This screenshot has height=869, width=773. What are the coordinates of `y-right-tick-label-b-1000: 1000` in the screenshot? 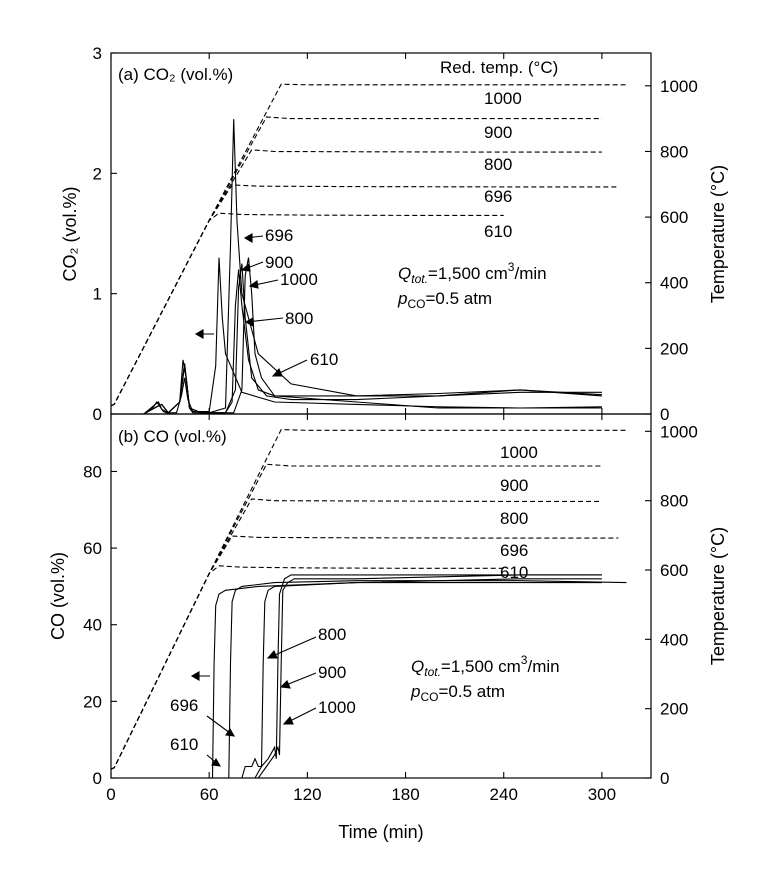 It's located at (679, 431).